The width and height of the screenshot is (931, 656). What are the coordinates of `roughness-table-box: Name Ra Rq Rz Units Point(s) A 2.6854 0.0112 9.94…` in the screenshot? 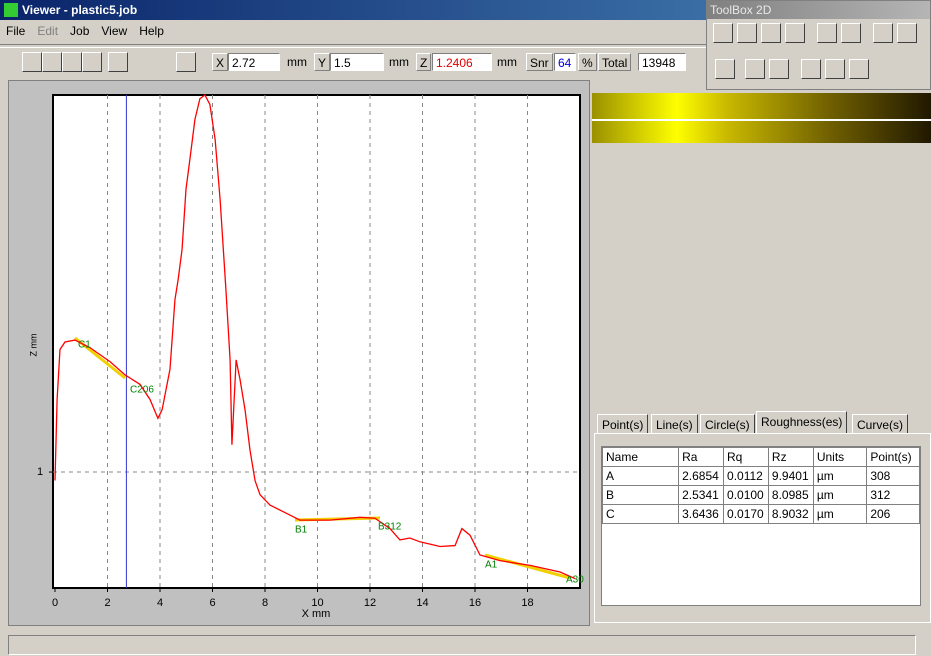 It's located at (761, 526).